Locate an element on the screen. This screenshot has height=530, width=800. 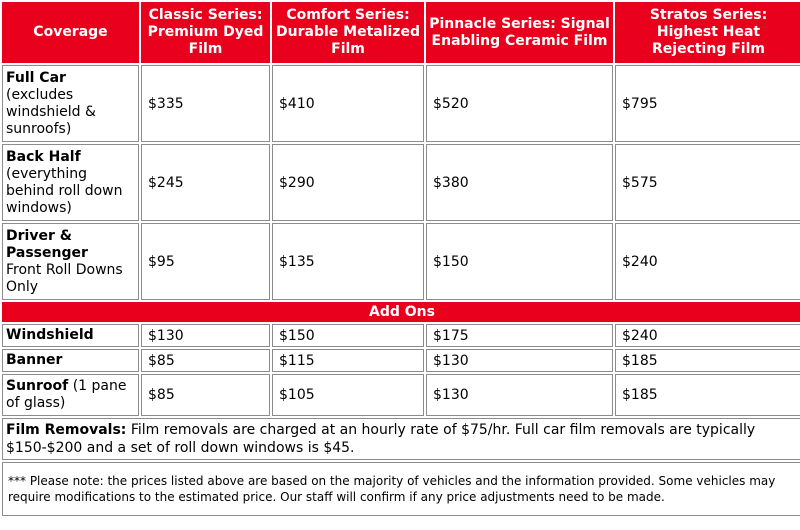
table-row: Windshield $130 $150 $175 $240 is located at coordinates (401, 335).